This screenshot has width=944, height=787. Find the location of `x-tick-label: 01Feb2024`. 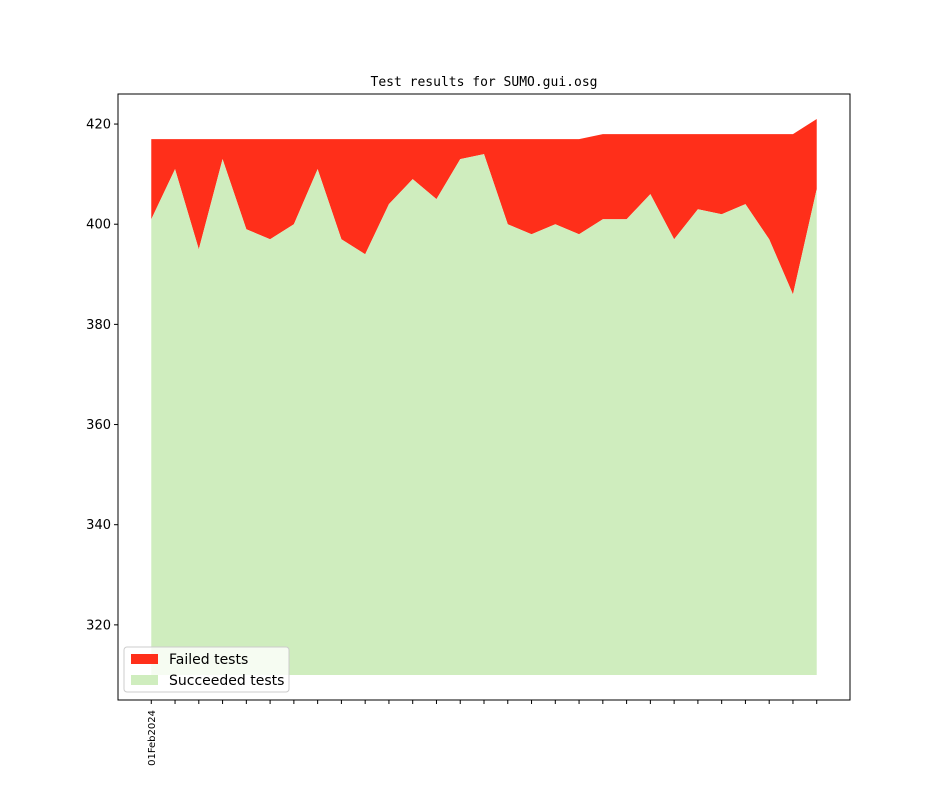

x-tick-label: 01Feb2024 is located at coordinates (152, 738).